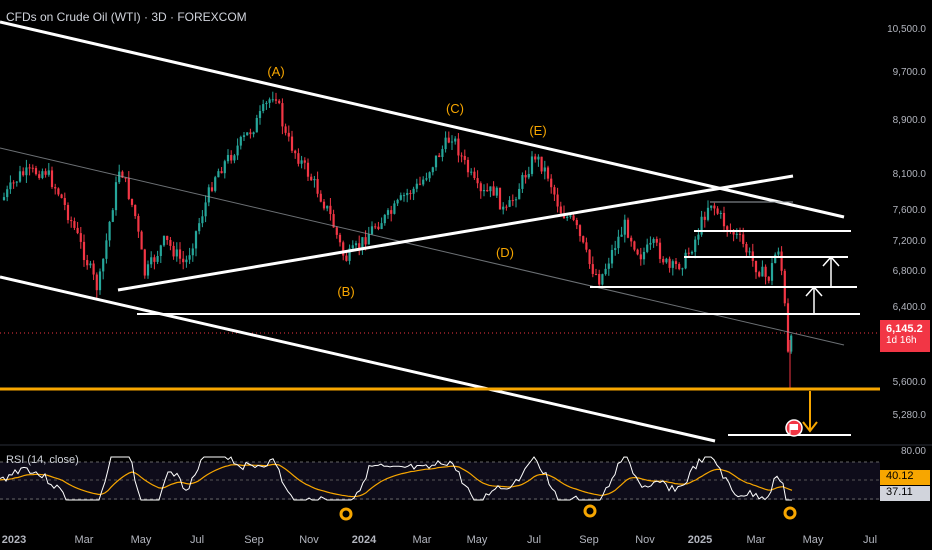 The image size is (932, 550). Describe the element at coordinates (346, 514) in the screenshot. I see `circle-marker-icon` at that location.